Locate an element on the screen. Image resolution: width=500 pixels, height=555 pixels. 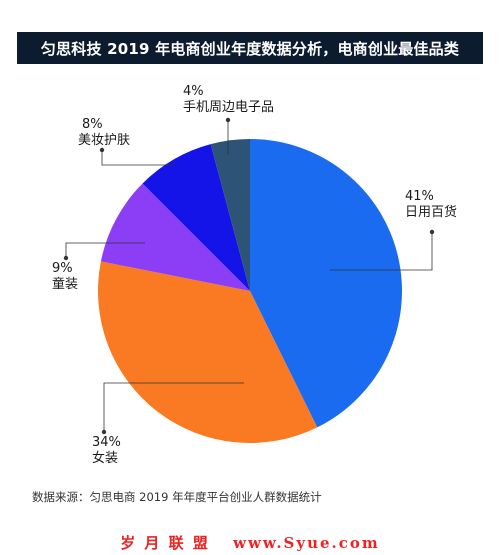
slice-category-label: 女装 is located at coordinates (105, 458).